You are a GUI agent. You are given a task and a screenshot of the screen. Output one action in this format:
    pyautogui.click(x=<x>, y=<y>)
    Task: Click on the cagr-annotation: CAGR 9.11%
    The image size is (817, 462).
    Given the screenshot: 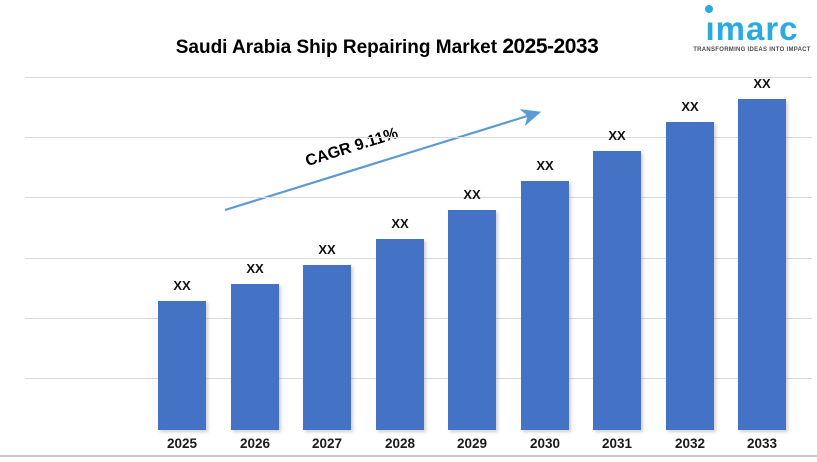 What is the action you would take?
    pyautogui.click(x=352, y=147)
    